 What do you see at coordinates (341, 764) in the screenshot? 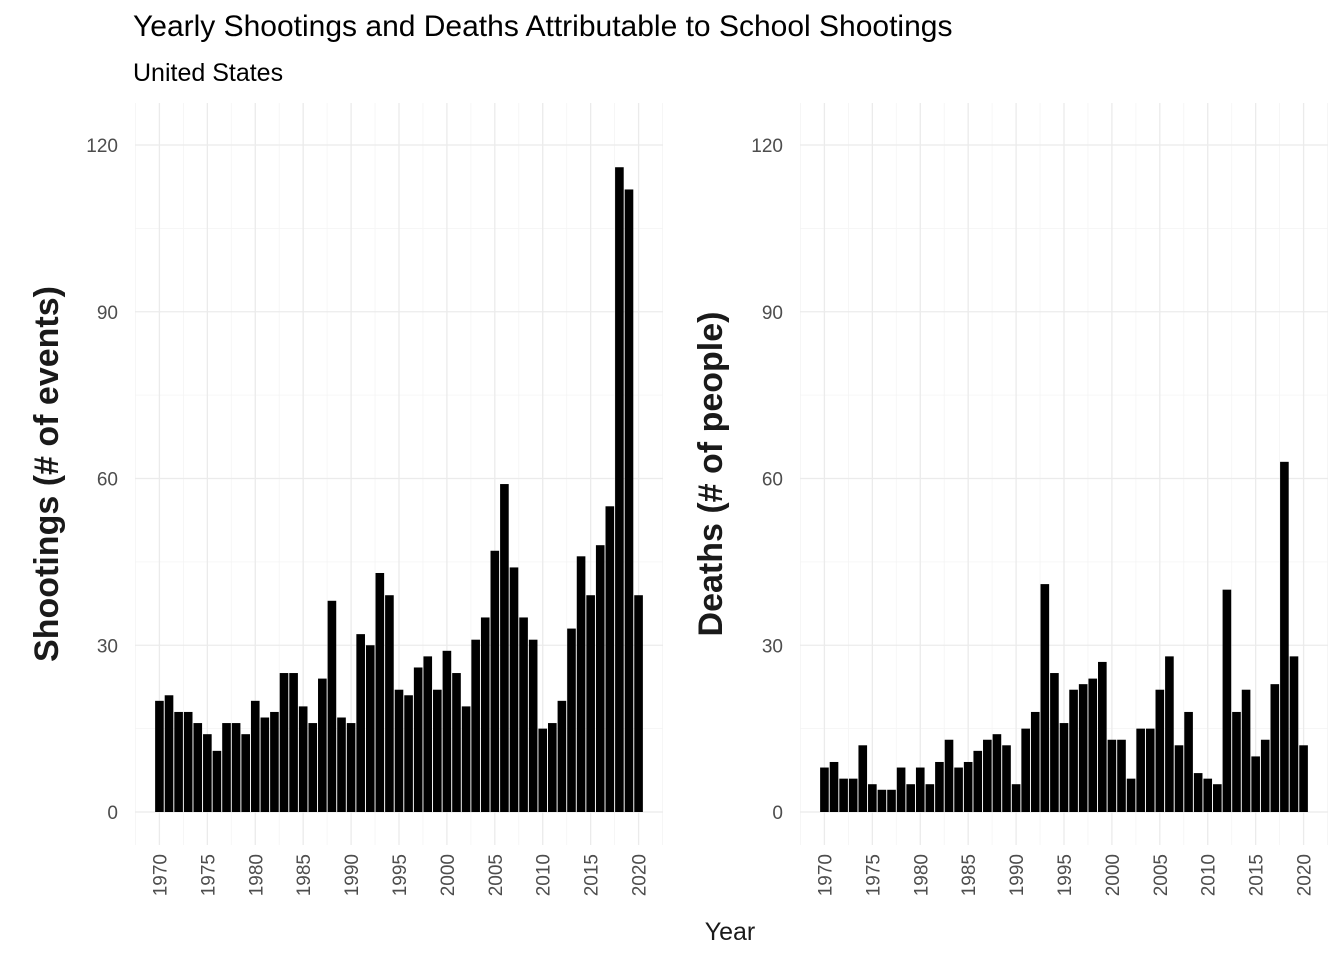
I see `shootings-bar-1989` at bounding box center [341, 764].